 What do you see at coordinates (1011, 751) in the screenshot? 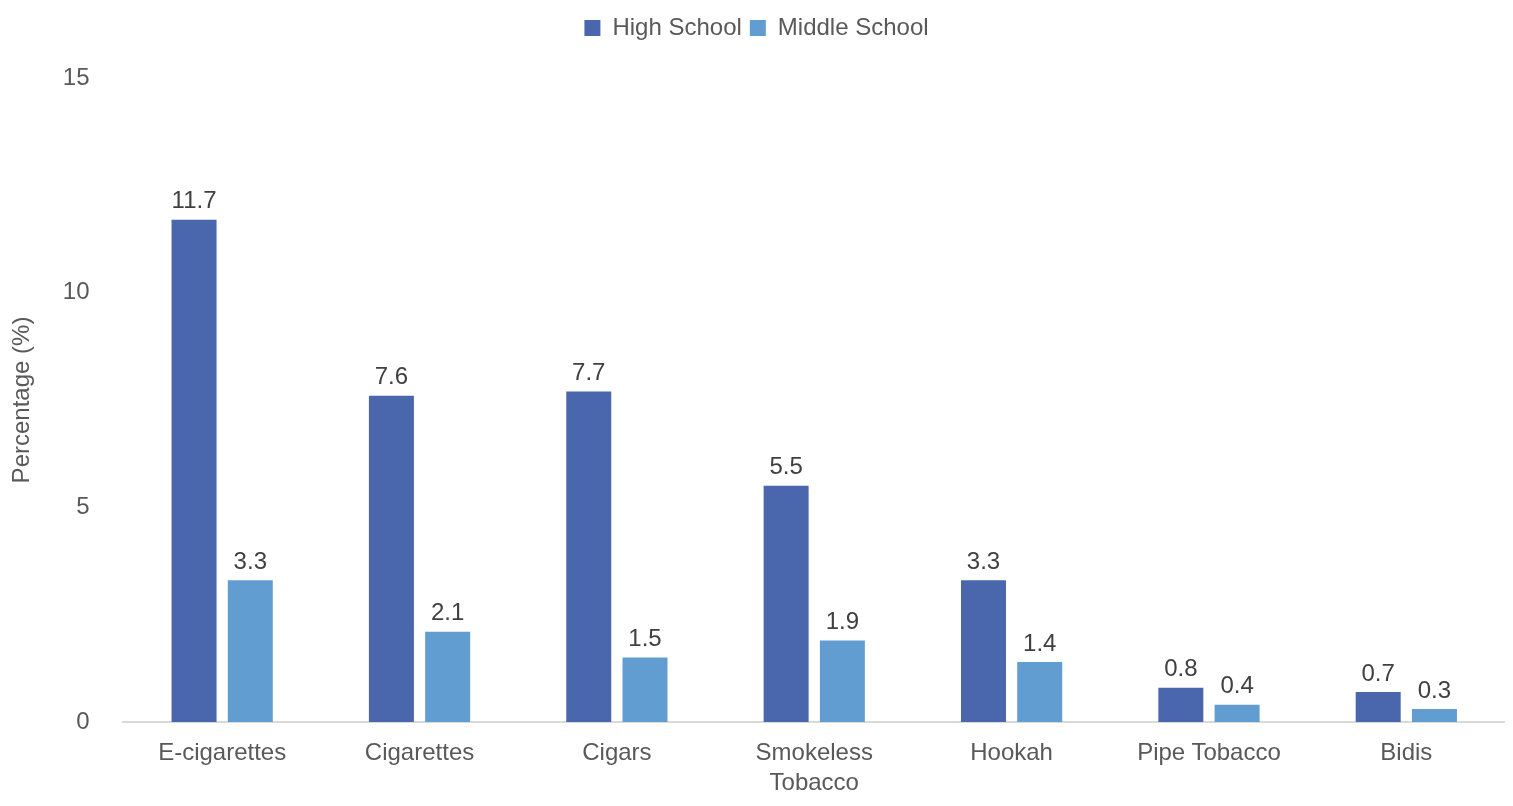
I see `x-tick-label: Hookah` at bounding box center [1011, 751].